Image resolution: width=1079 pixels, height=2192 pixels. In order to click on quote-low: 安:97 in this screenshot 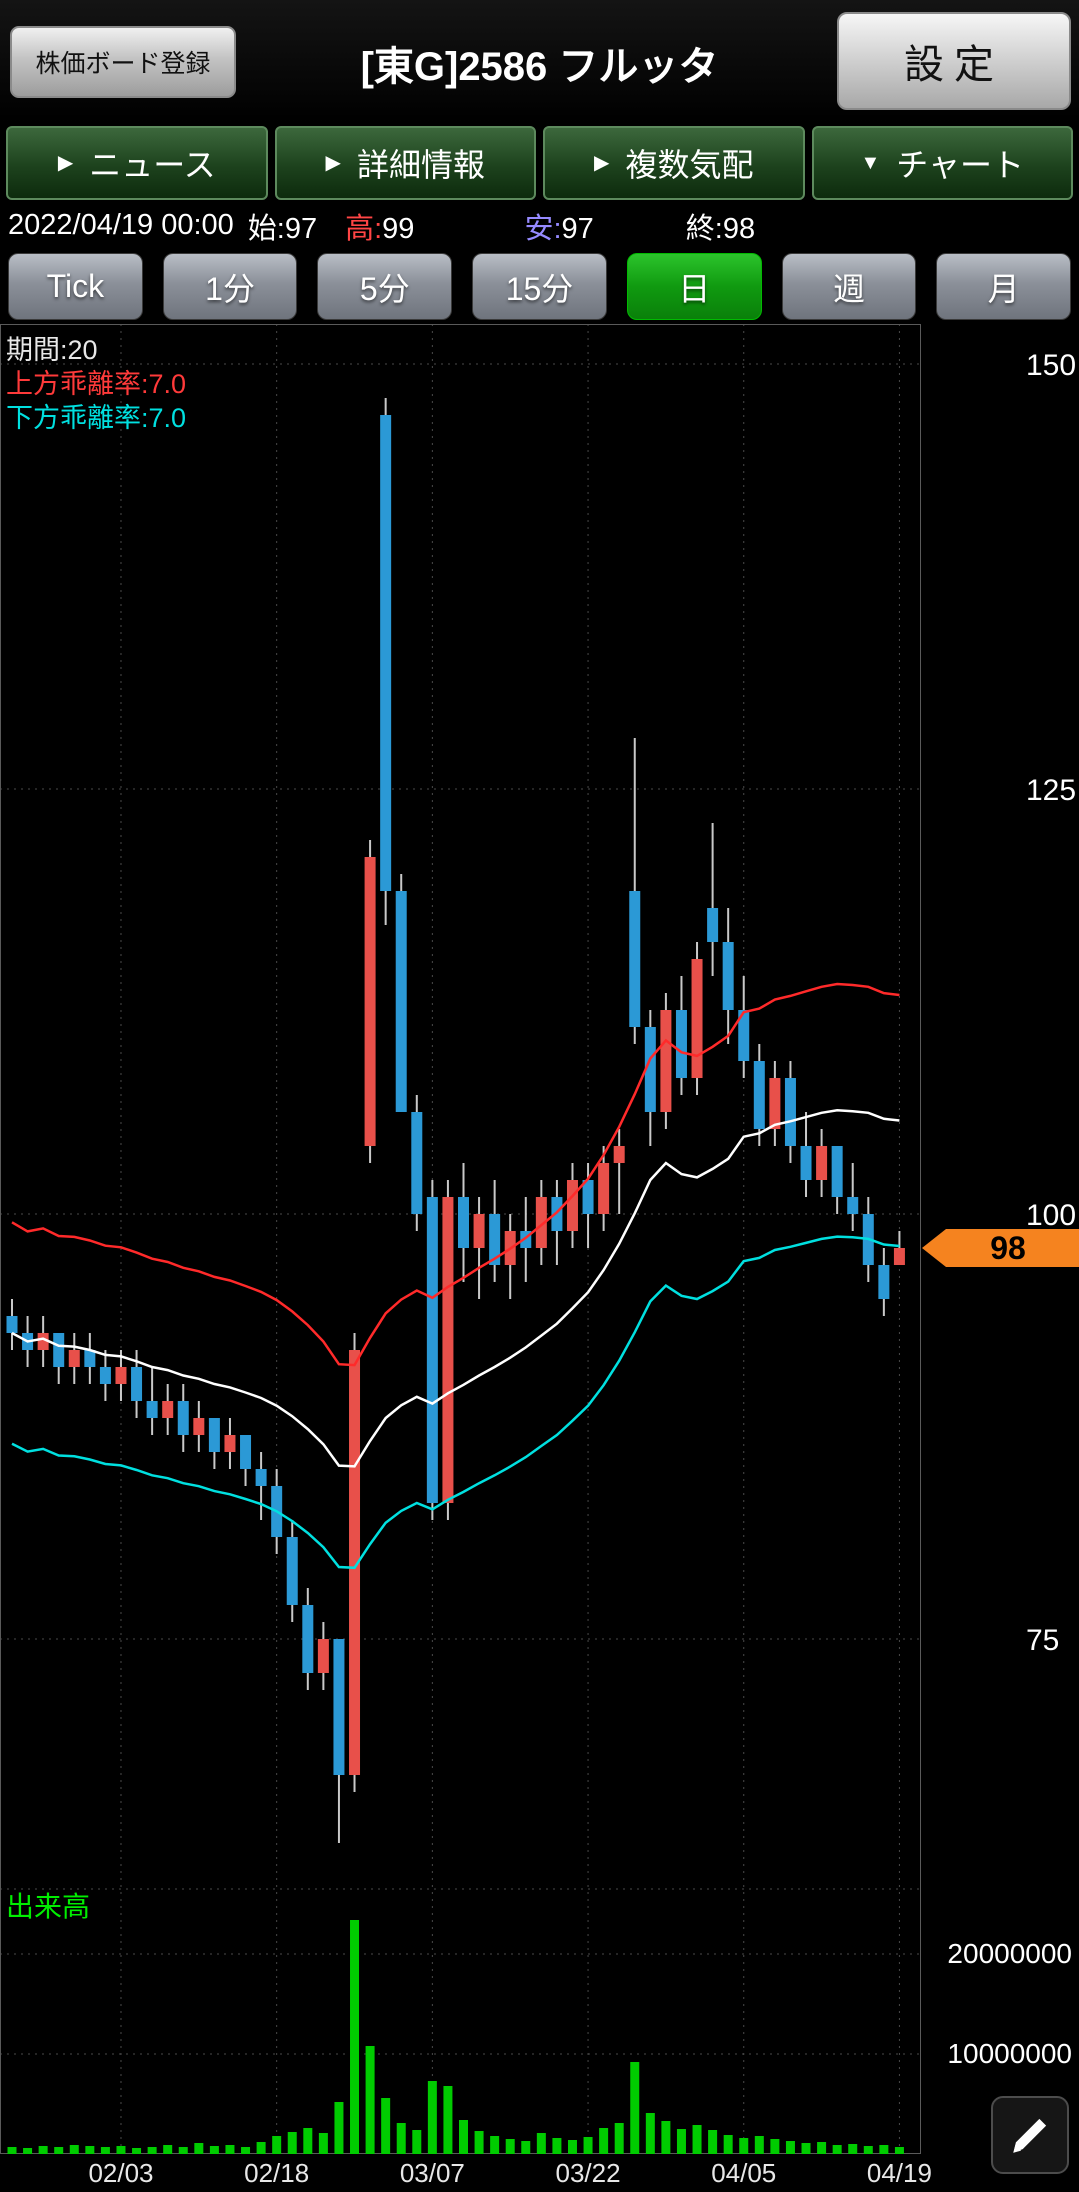, I will do `click(558, 226)`.